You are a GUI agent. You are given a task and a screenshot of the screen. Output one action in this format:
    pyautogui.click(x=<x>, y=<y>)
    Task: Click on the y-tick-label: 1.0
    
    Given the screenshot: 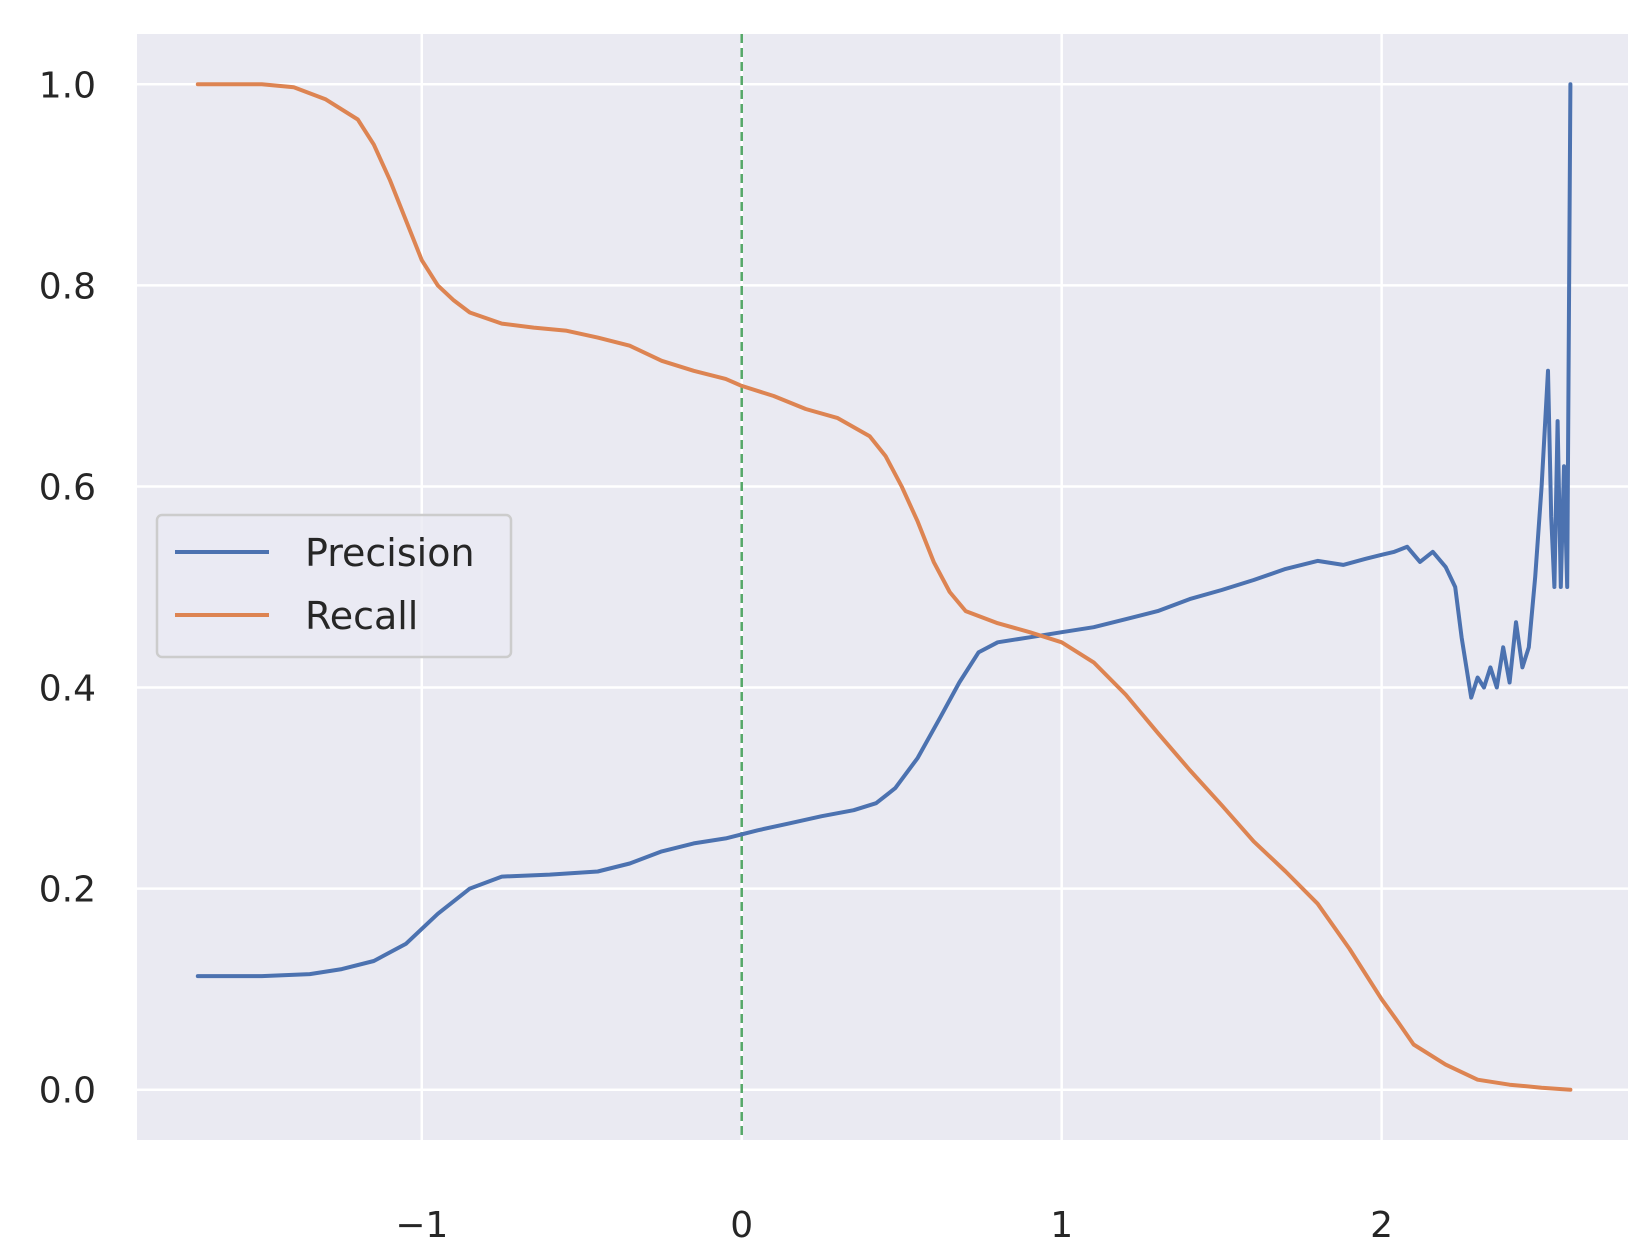 What is the action you would take?
    pyautogui.click(x=67, y=85)
    